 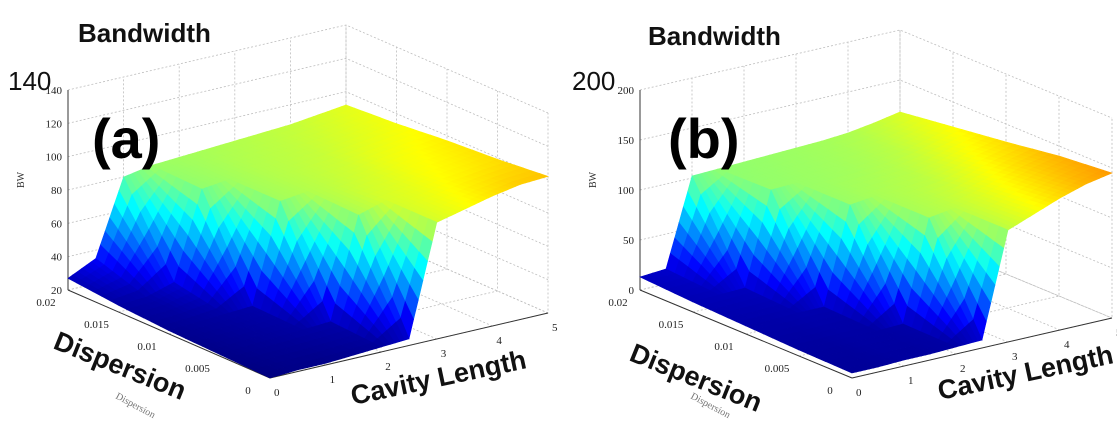 I want to click on z-tick-label: 80, so click(x=57, y=191).